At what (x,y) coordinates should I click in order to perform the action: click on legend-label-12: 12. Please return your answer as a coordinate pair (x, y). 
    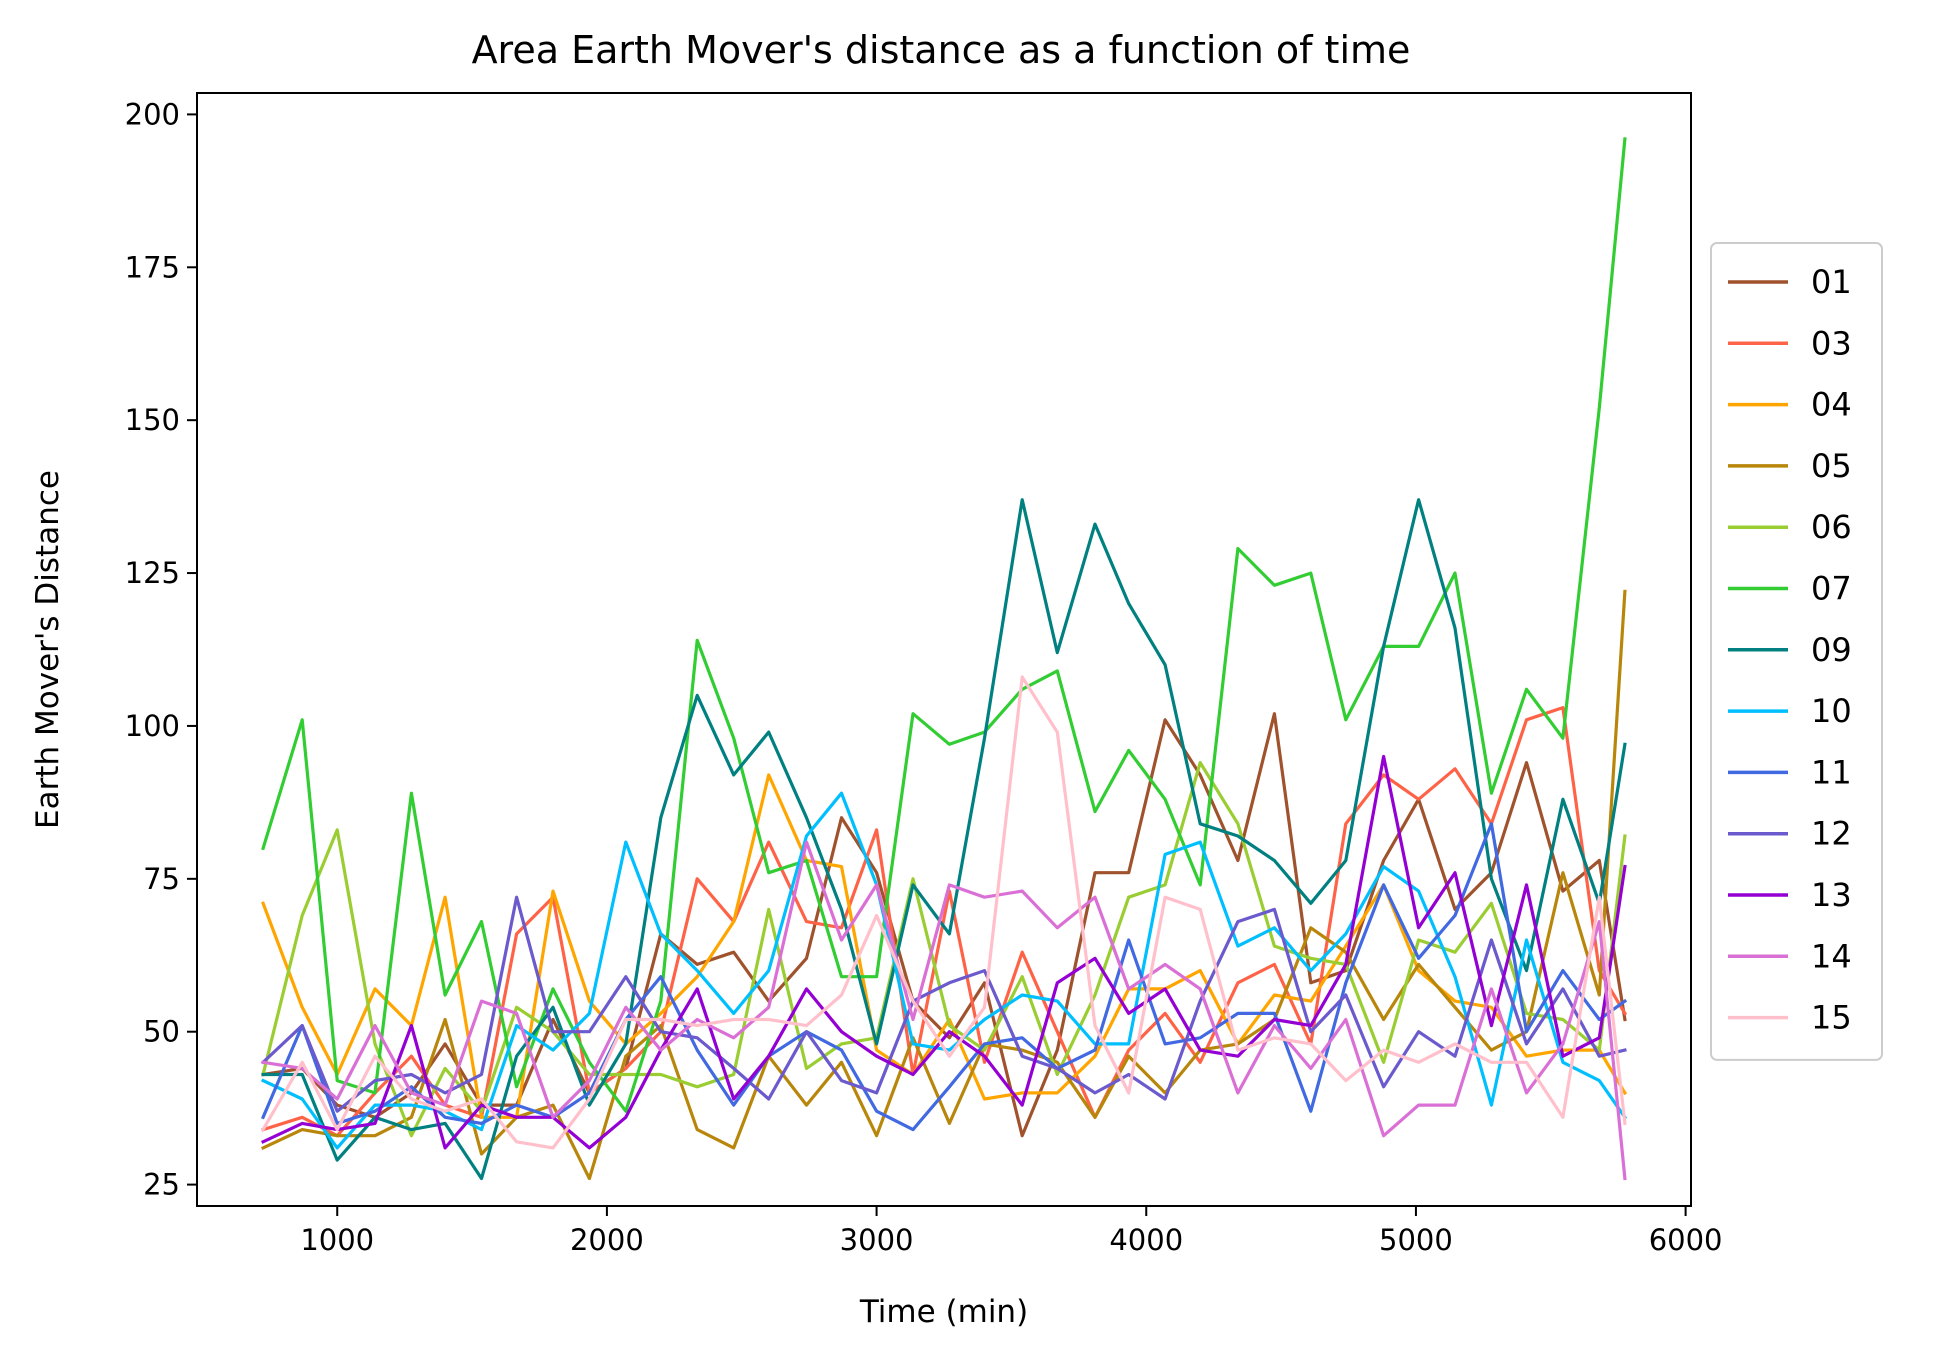
    Looking at the image, I should click on (1831, 834).